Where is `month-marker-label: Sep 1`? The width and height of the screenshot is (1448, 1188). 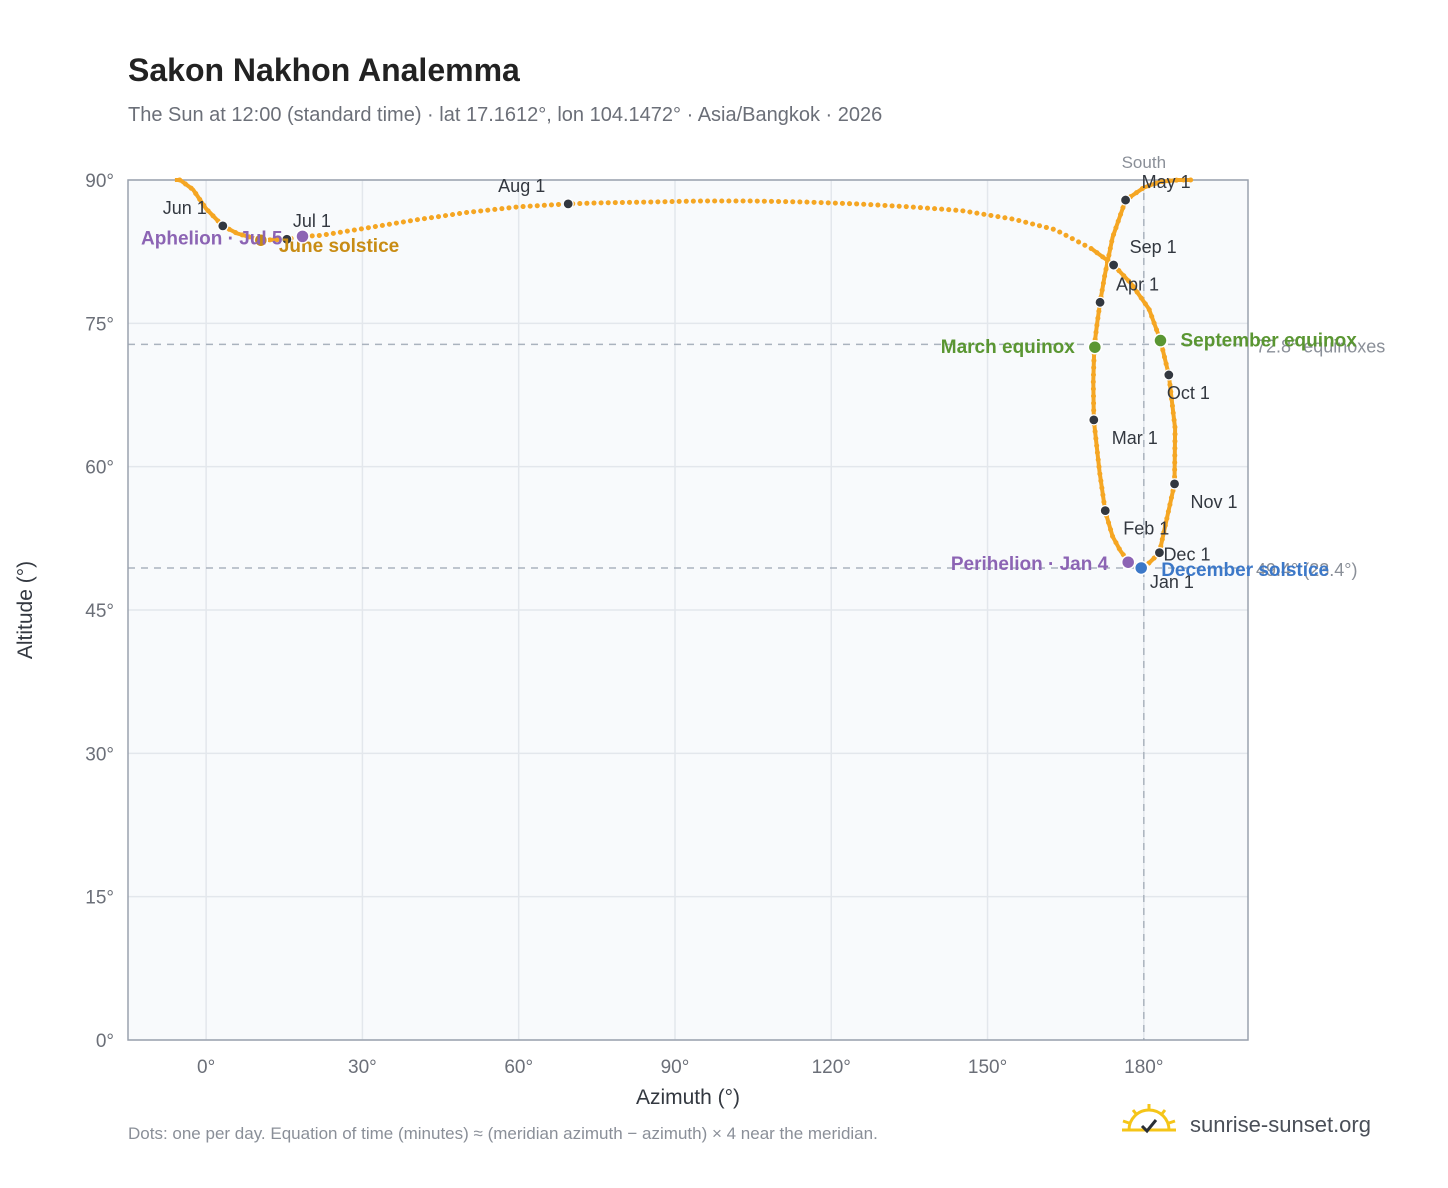
month-marker-label: Sep 1 is located at coordinates (1153, 247).